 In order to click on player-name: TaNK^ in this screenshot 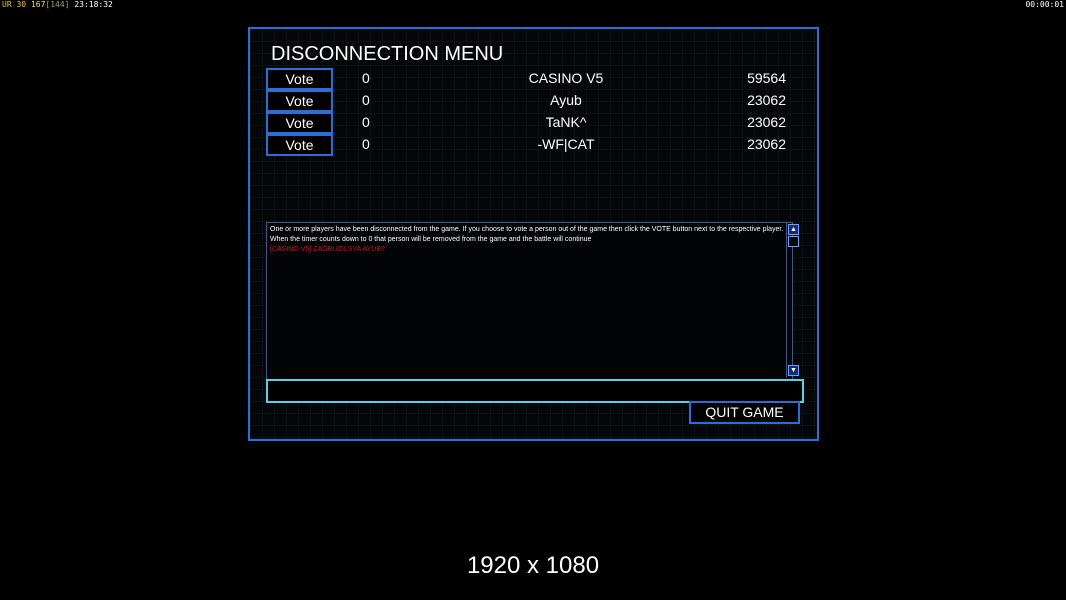, I will do `click(566, 122)`.